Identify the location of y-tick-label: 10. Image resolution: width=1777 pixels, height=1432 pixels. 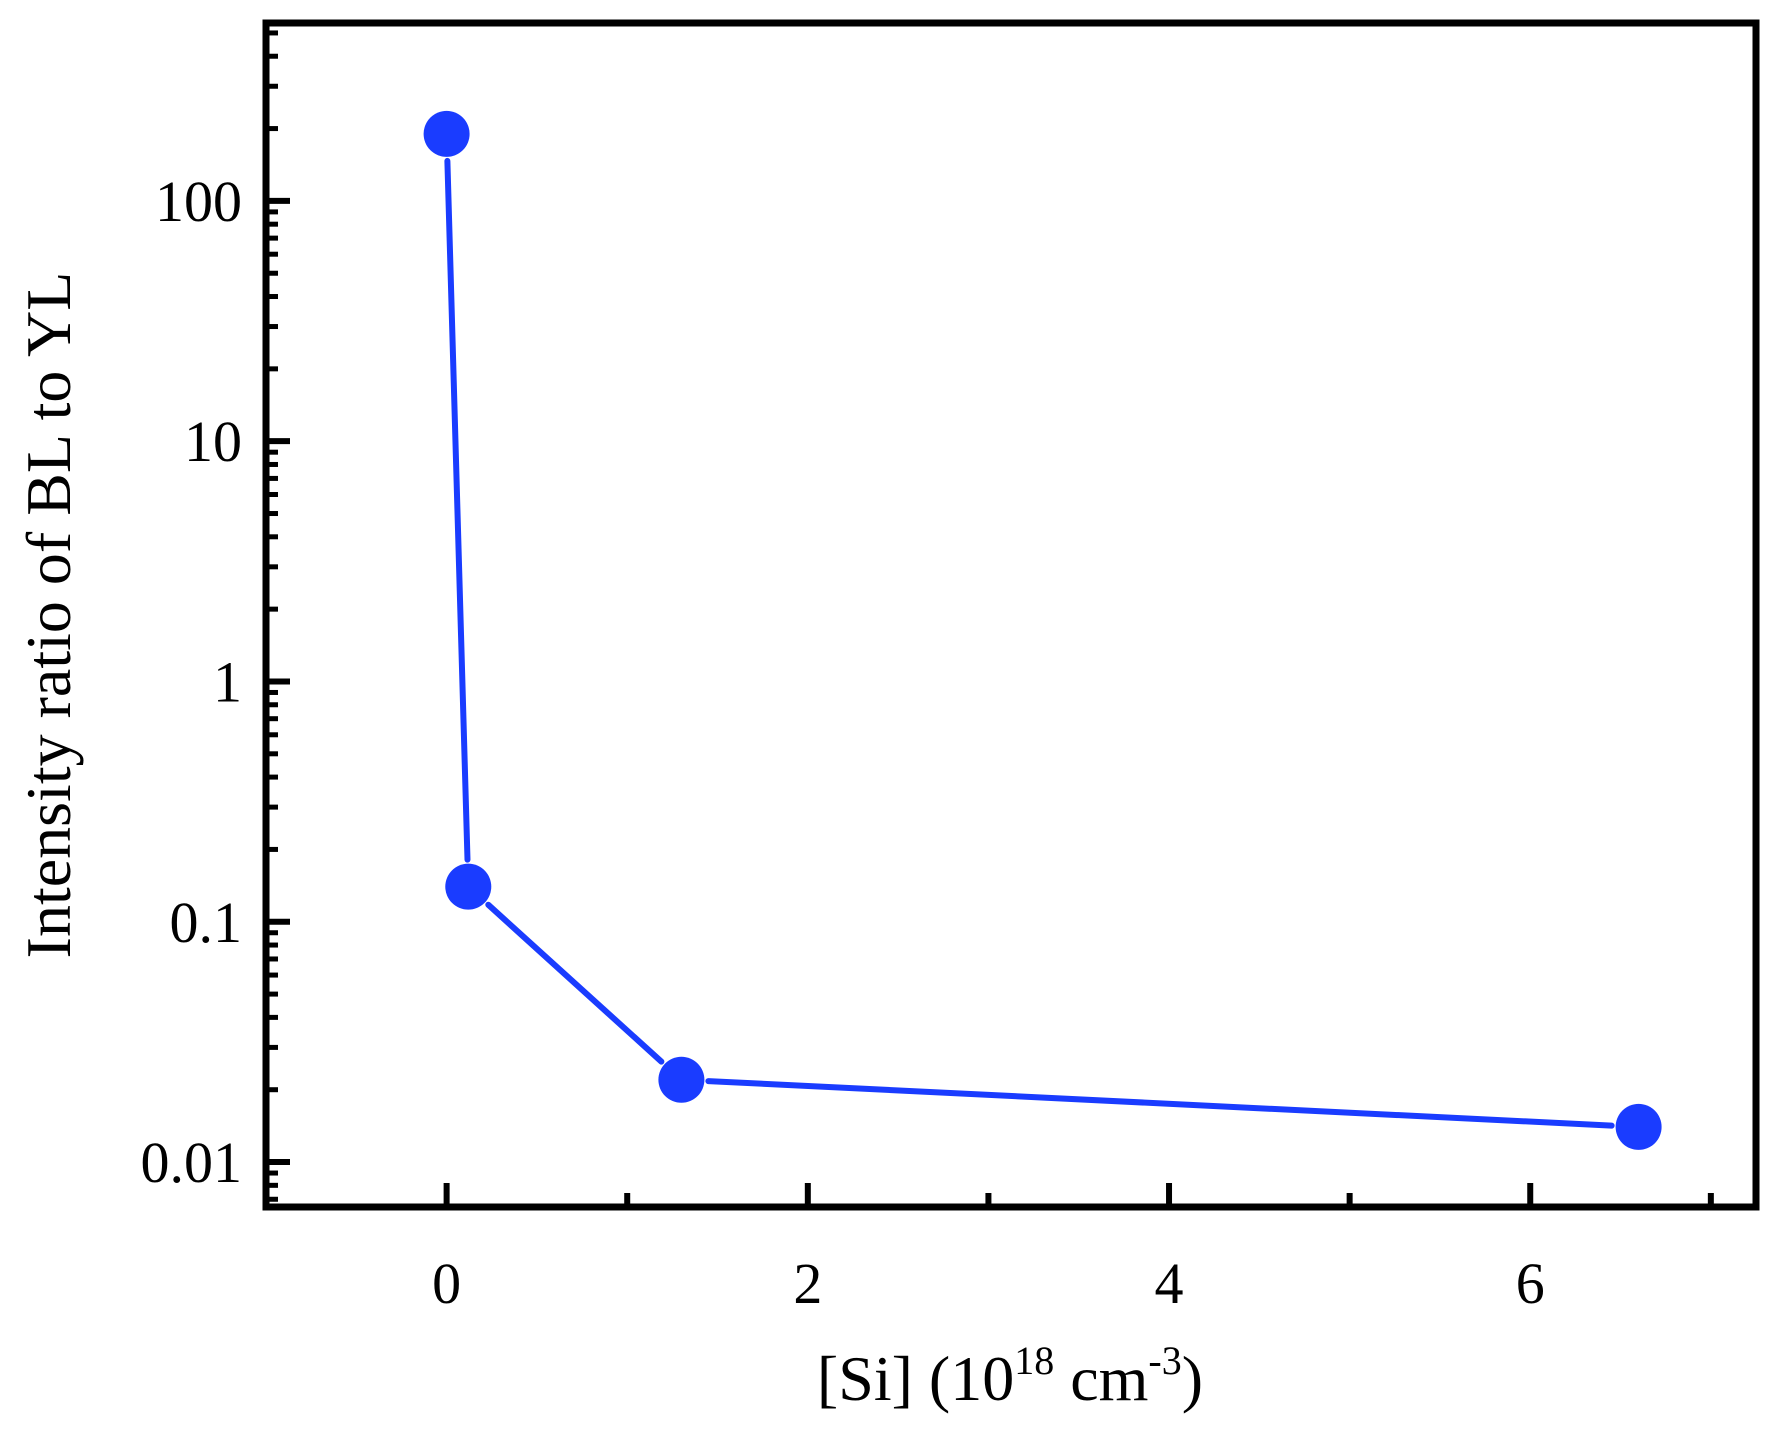
(213, 441).